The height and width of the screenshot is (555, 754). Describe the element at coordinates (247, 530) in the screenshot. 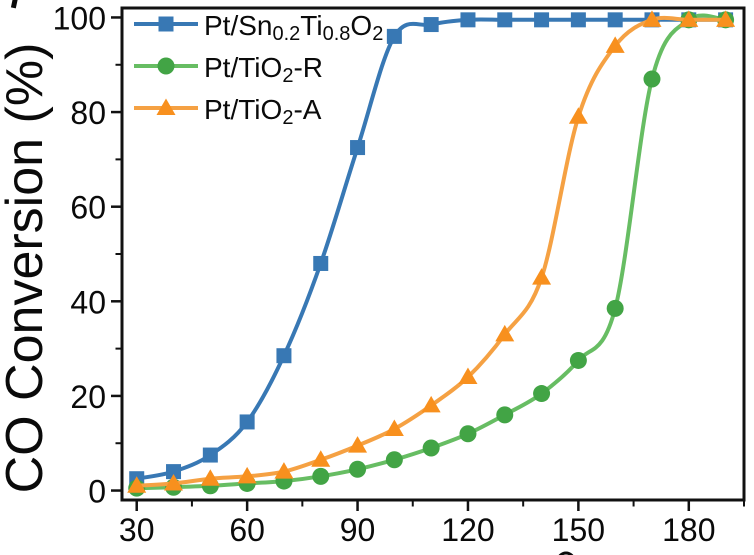

I see `x-tick-label: 60` at that location.